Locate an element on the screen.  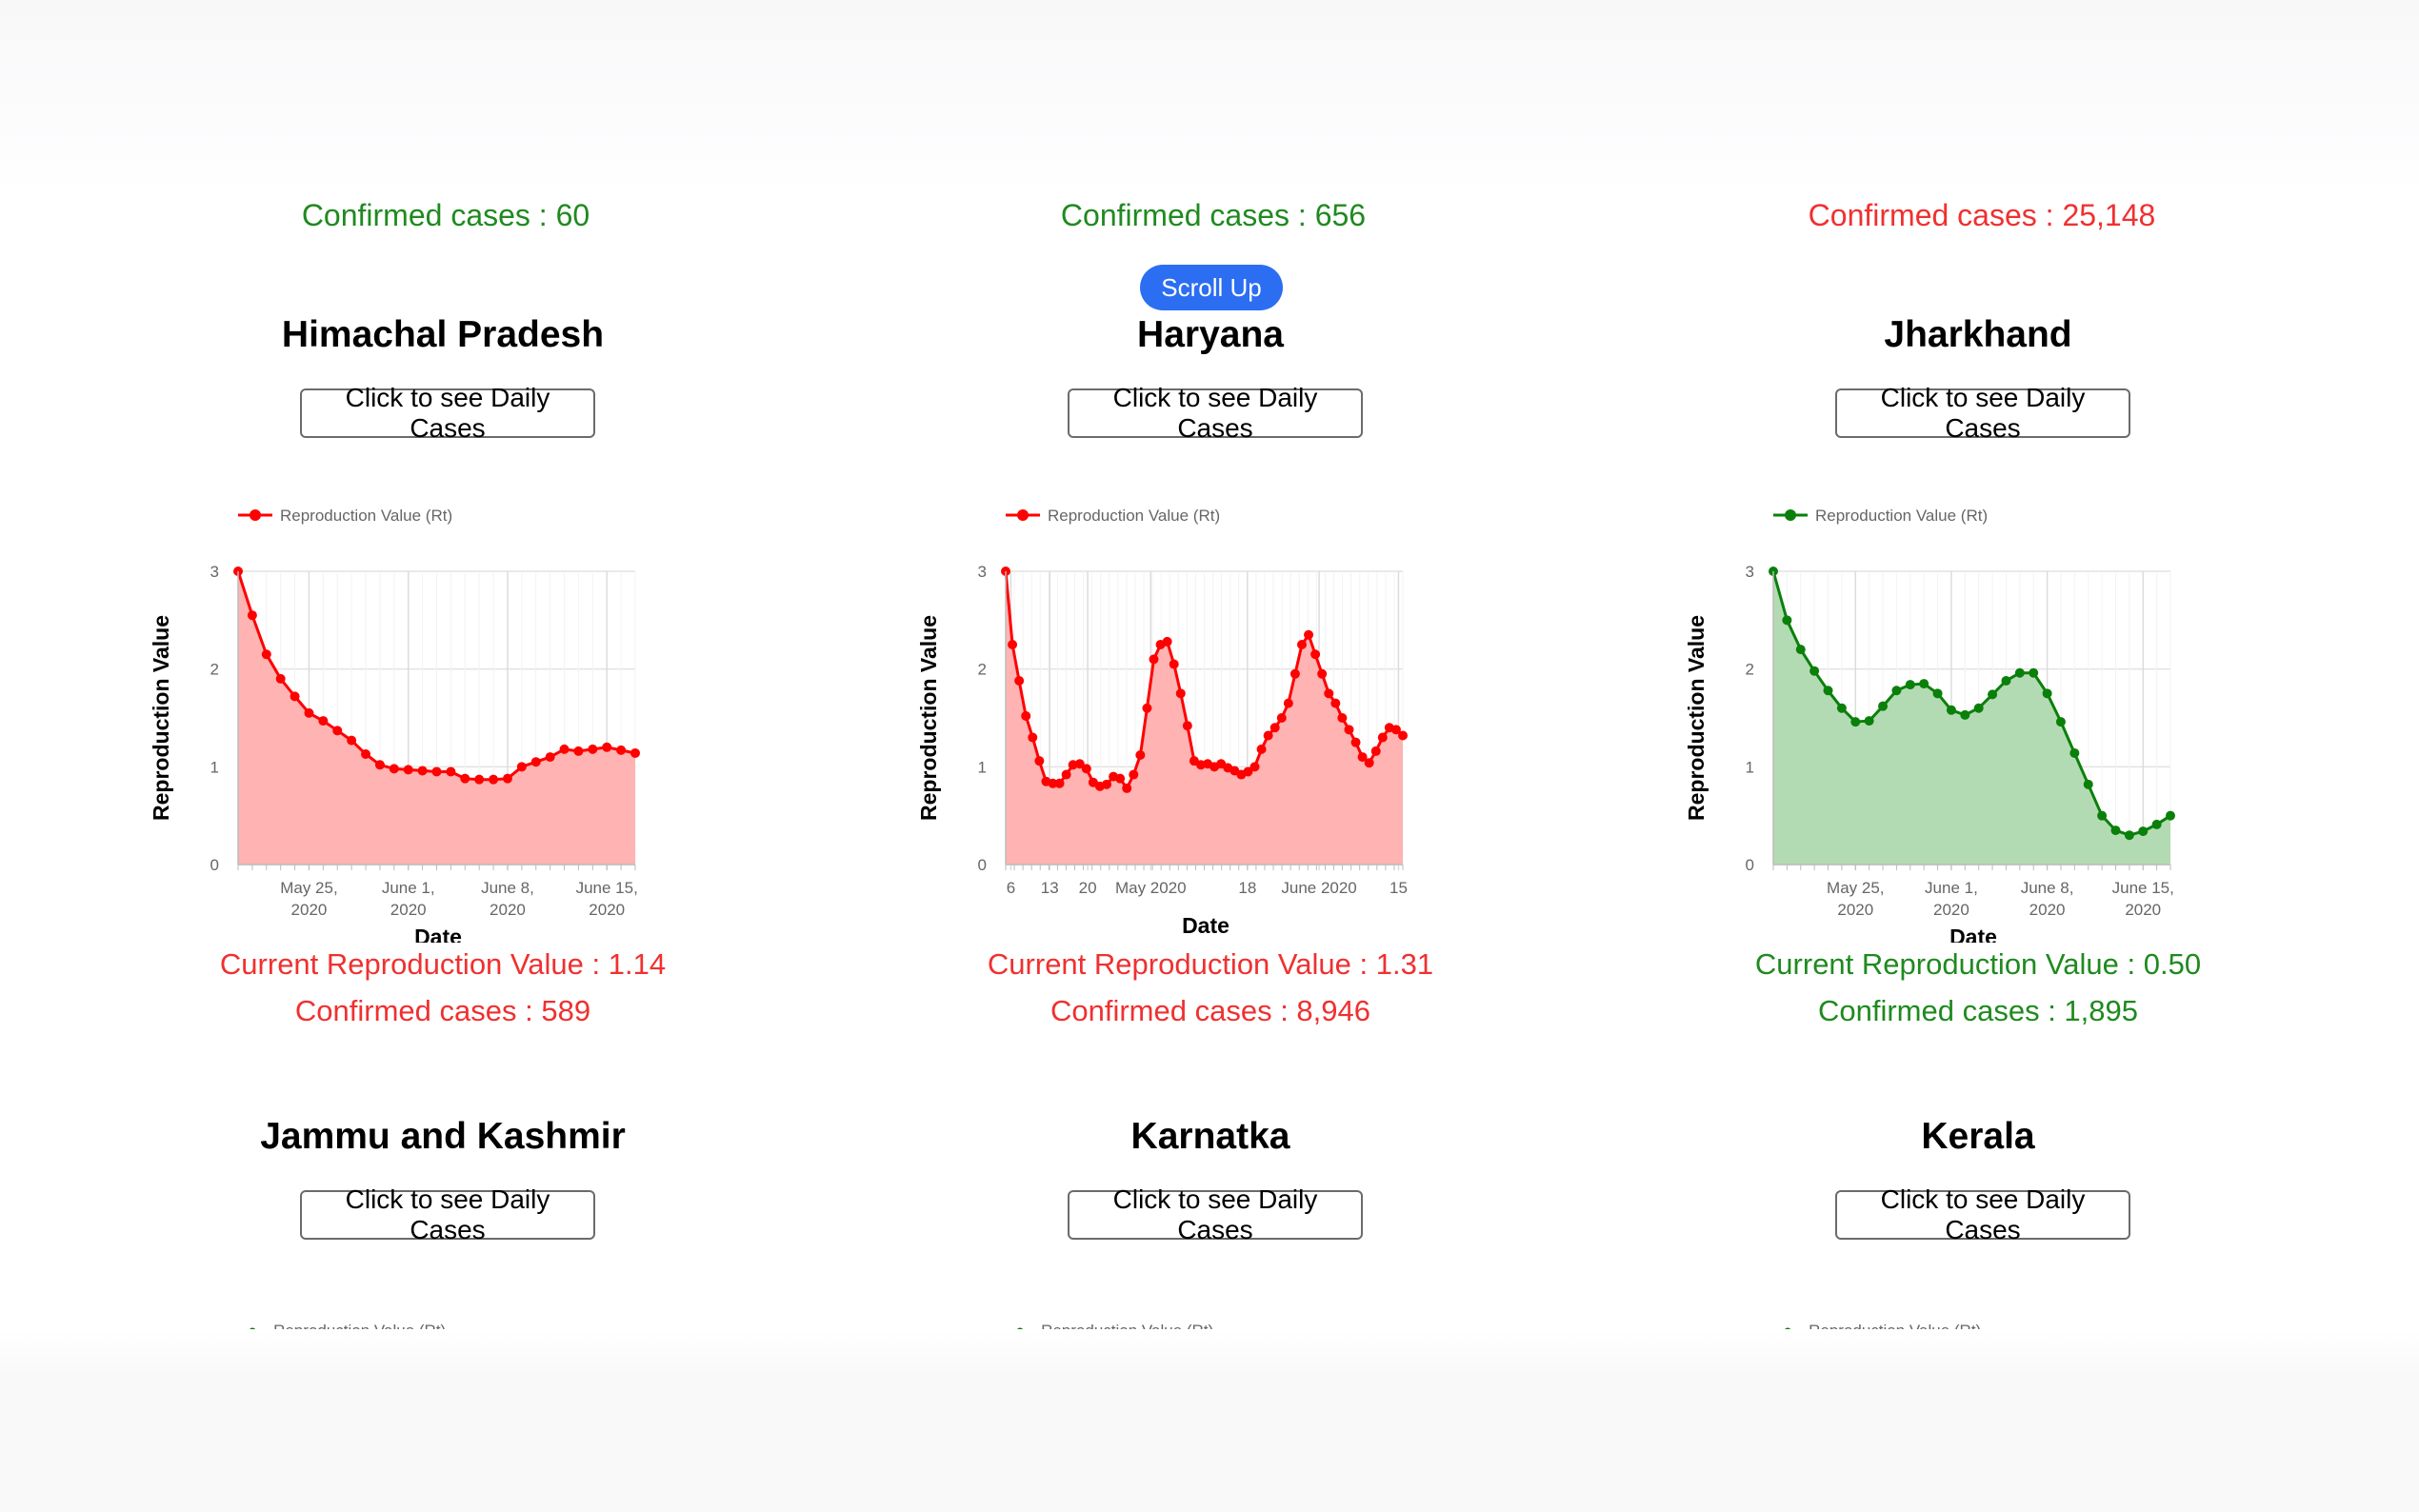
previous-confirmed-middle-row: Confirmed cases : 656 is located at coordinates (1213, 215).